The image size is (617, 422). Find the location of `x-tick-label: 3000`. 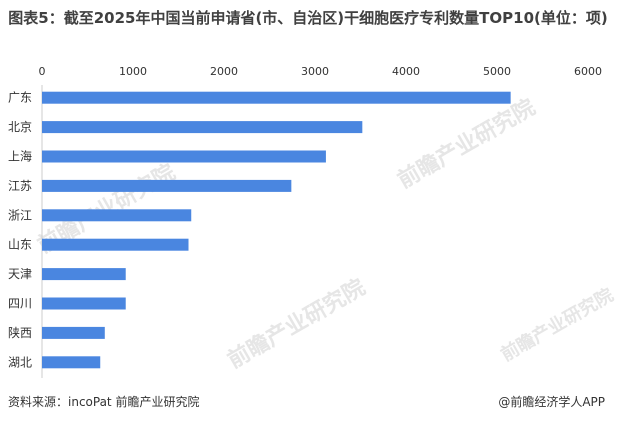

x-tick-label: 3000 is located at coordinates (315, 71).